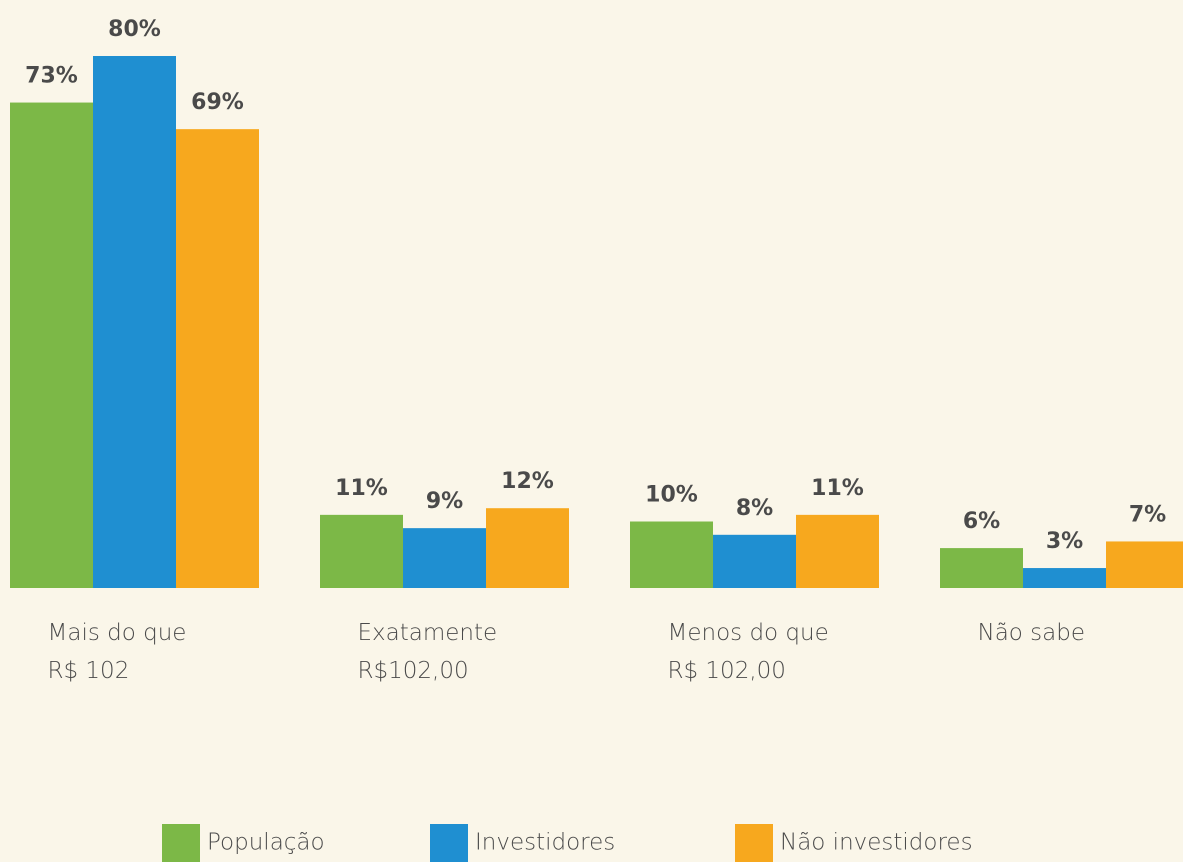 The width and height of the screenshot is (1183, 862). What do you see at coordinates (266, 843) in the screenshot?
I see `legend-label: População` at bounding box center [266, 843].